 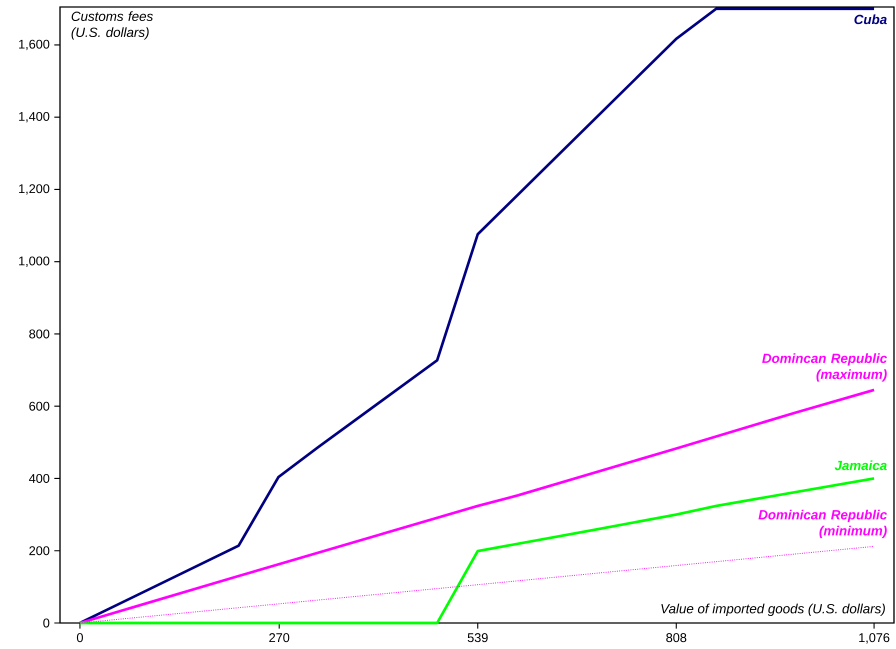 I want to click on y-tick-label: 400, so click(x=39, y=478).